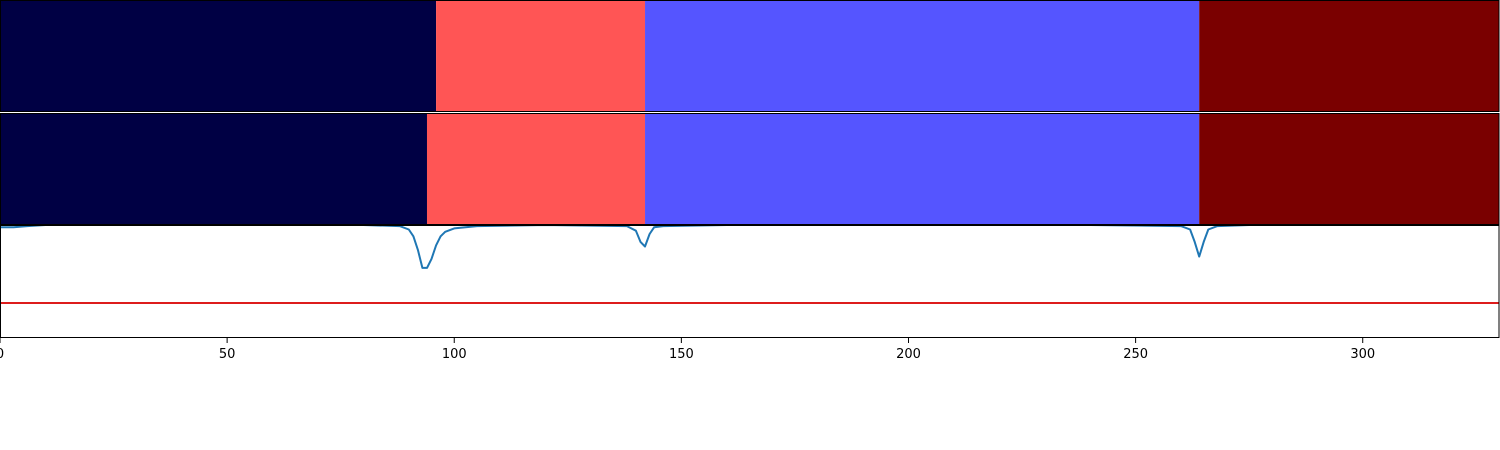 The image size is (1500, 450). I want to click on x-tick-label-150: 150, so click(681, 354).